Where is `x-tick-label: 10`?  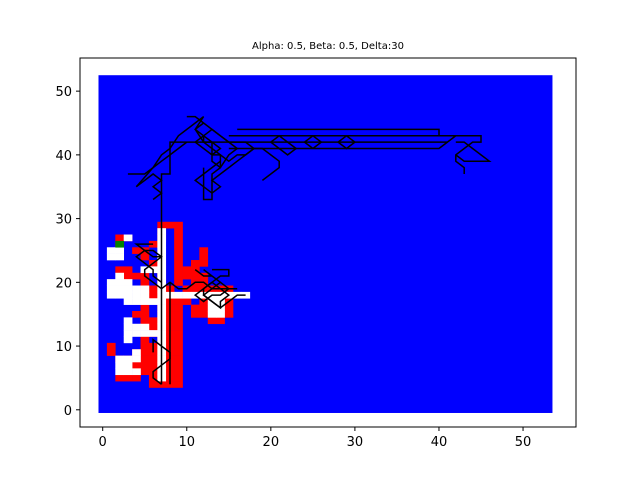
x-tick-label: 10 is located at coordinates (186, 442).